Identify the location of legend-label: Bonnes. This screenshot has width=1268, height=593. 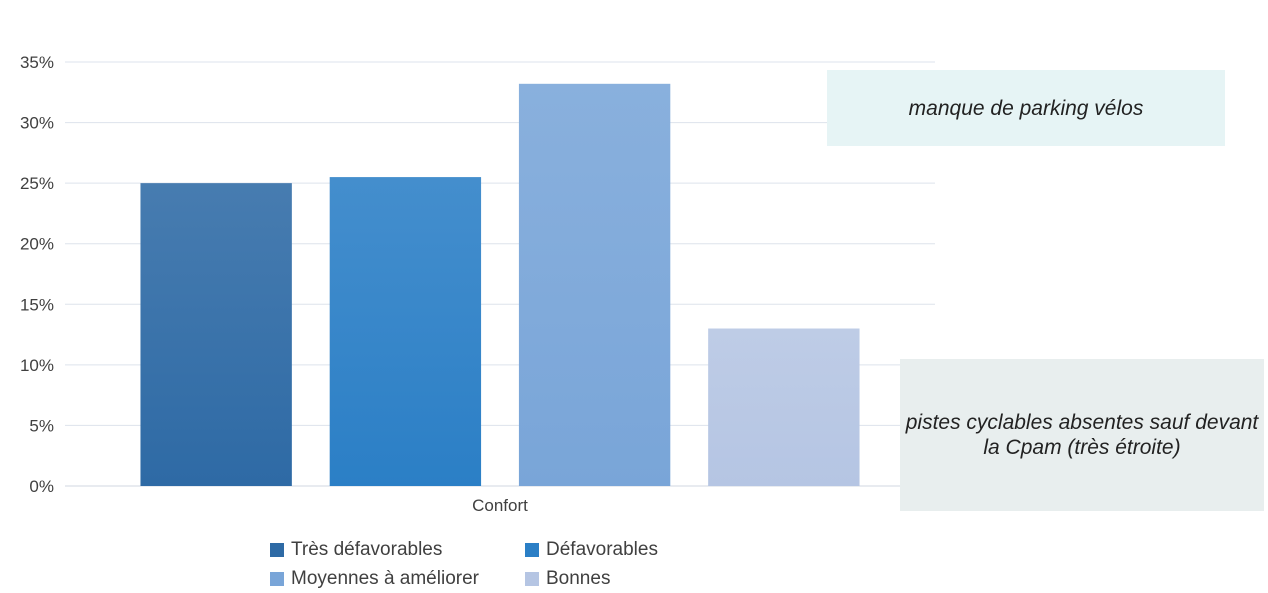
(578, 578).